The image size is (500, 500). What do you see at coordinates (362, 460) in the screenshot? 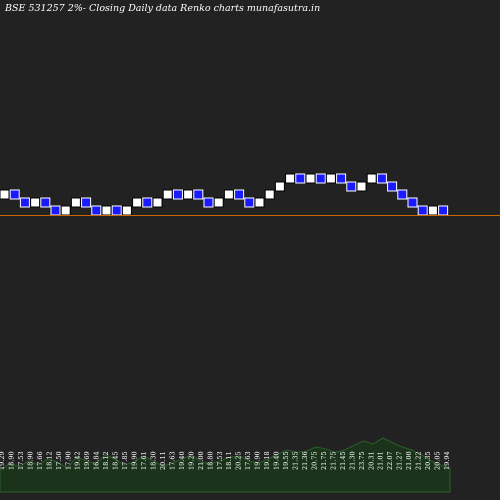
I see `brick-price-label: 23.75` at bounding box center [362, 460].